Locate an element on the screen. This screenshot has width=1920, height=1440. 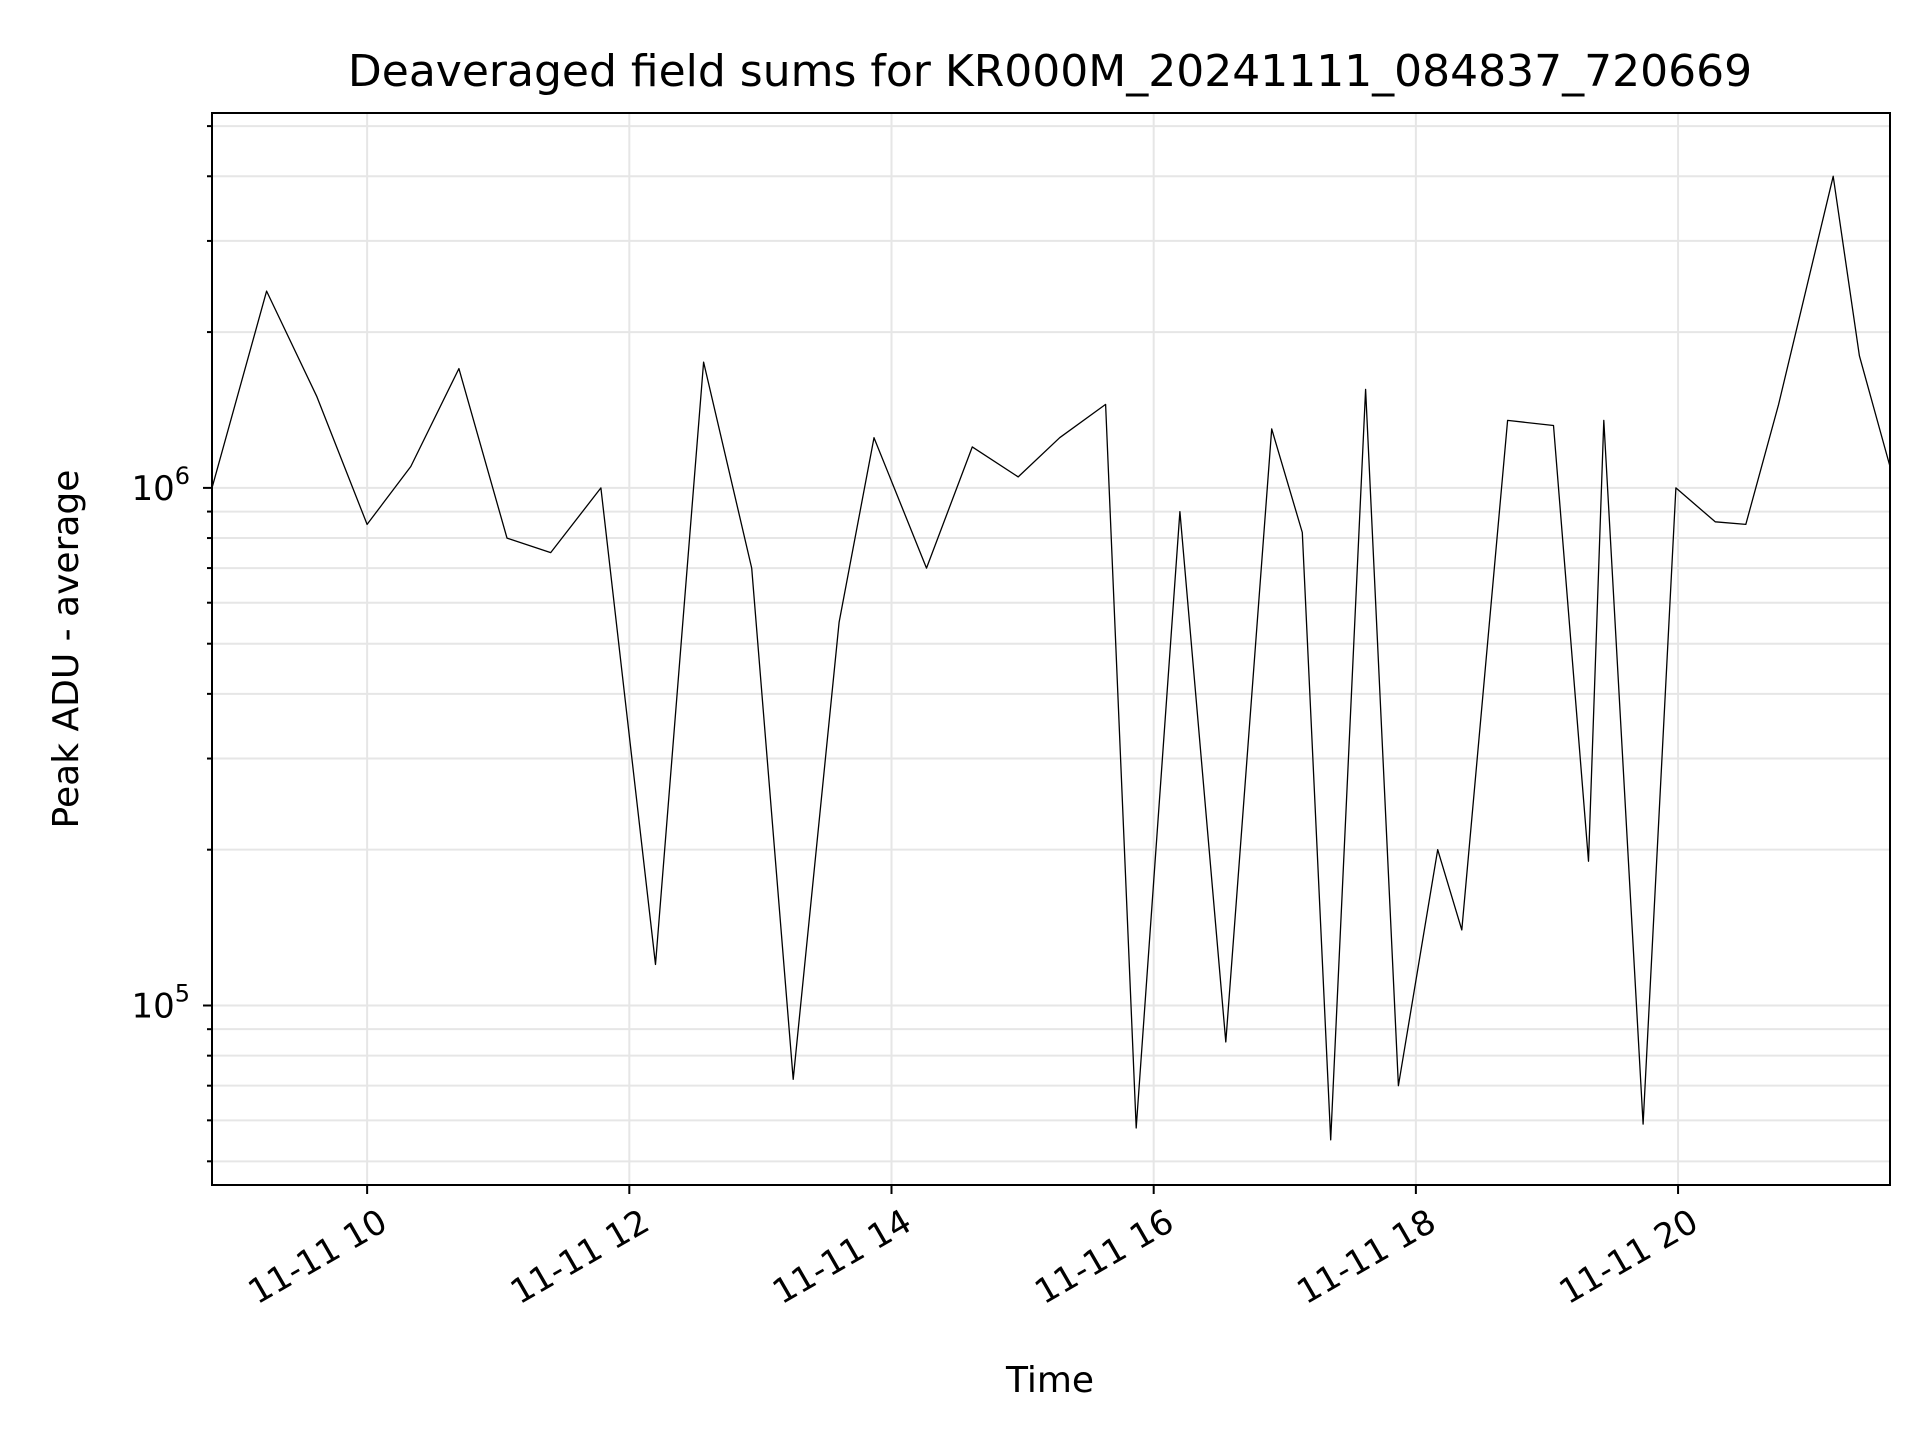
x-axis-label: Time is located at coordinates (1049, 1380).